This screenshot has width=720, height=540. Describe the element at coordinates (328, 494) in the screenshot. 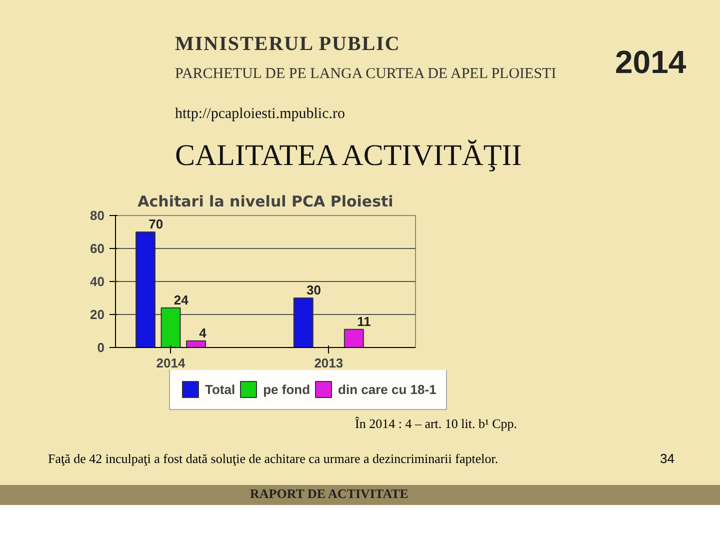

I see `text: RAPORT DE ACTIVITATE` at that location.